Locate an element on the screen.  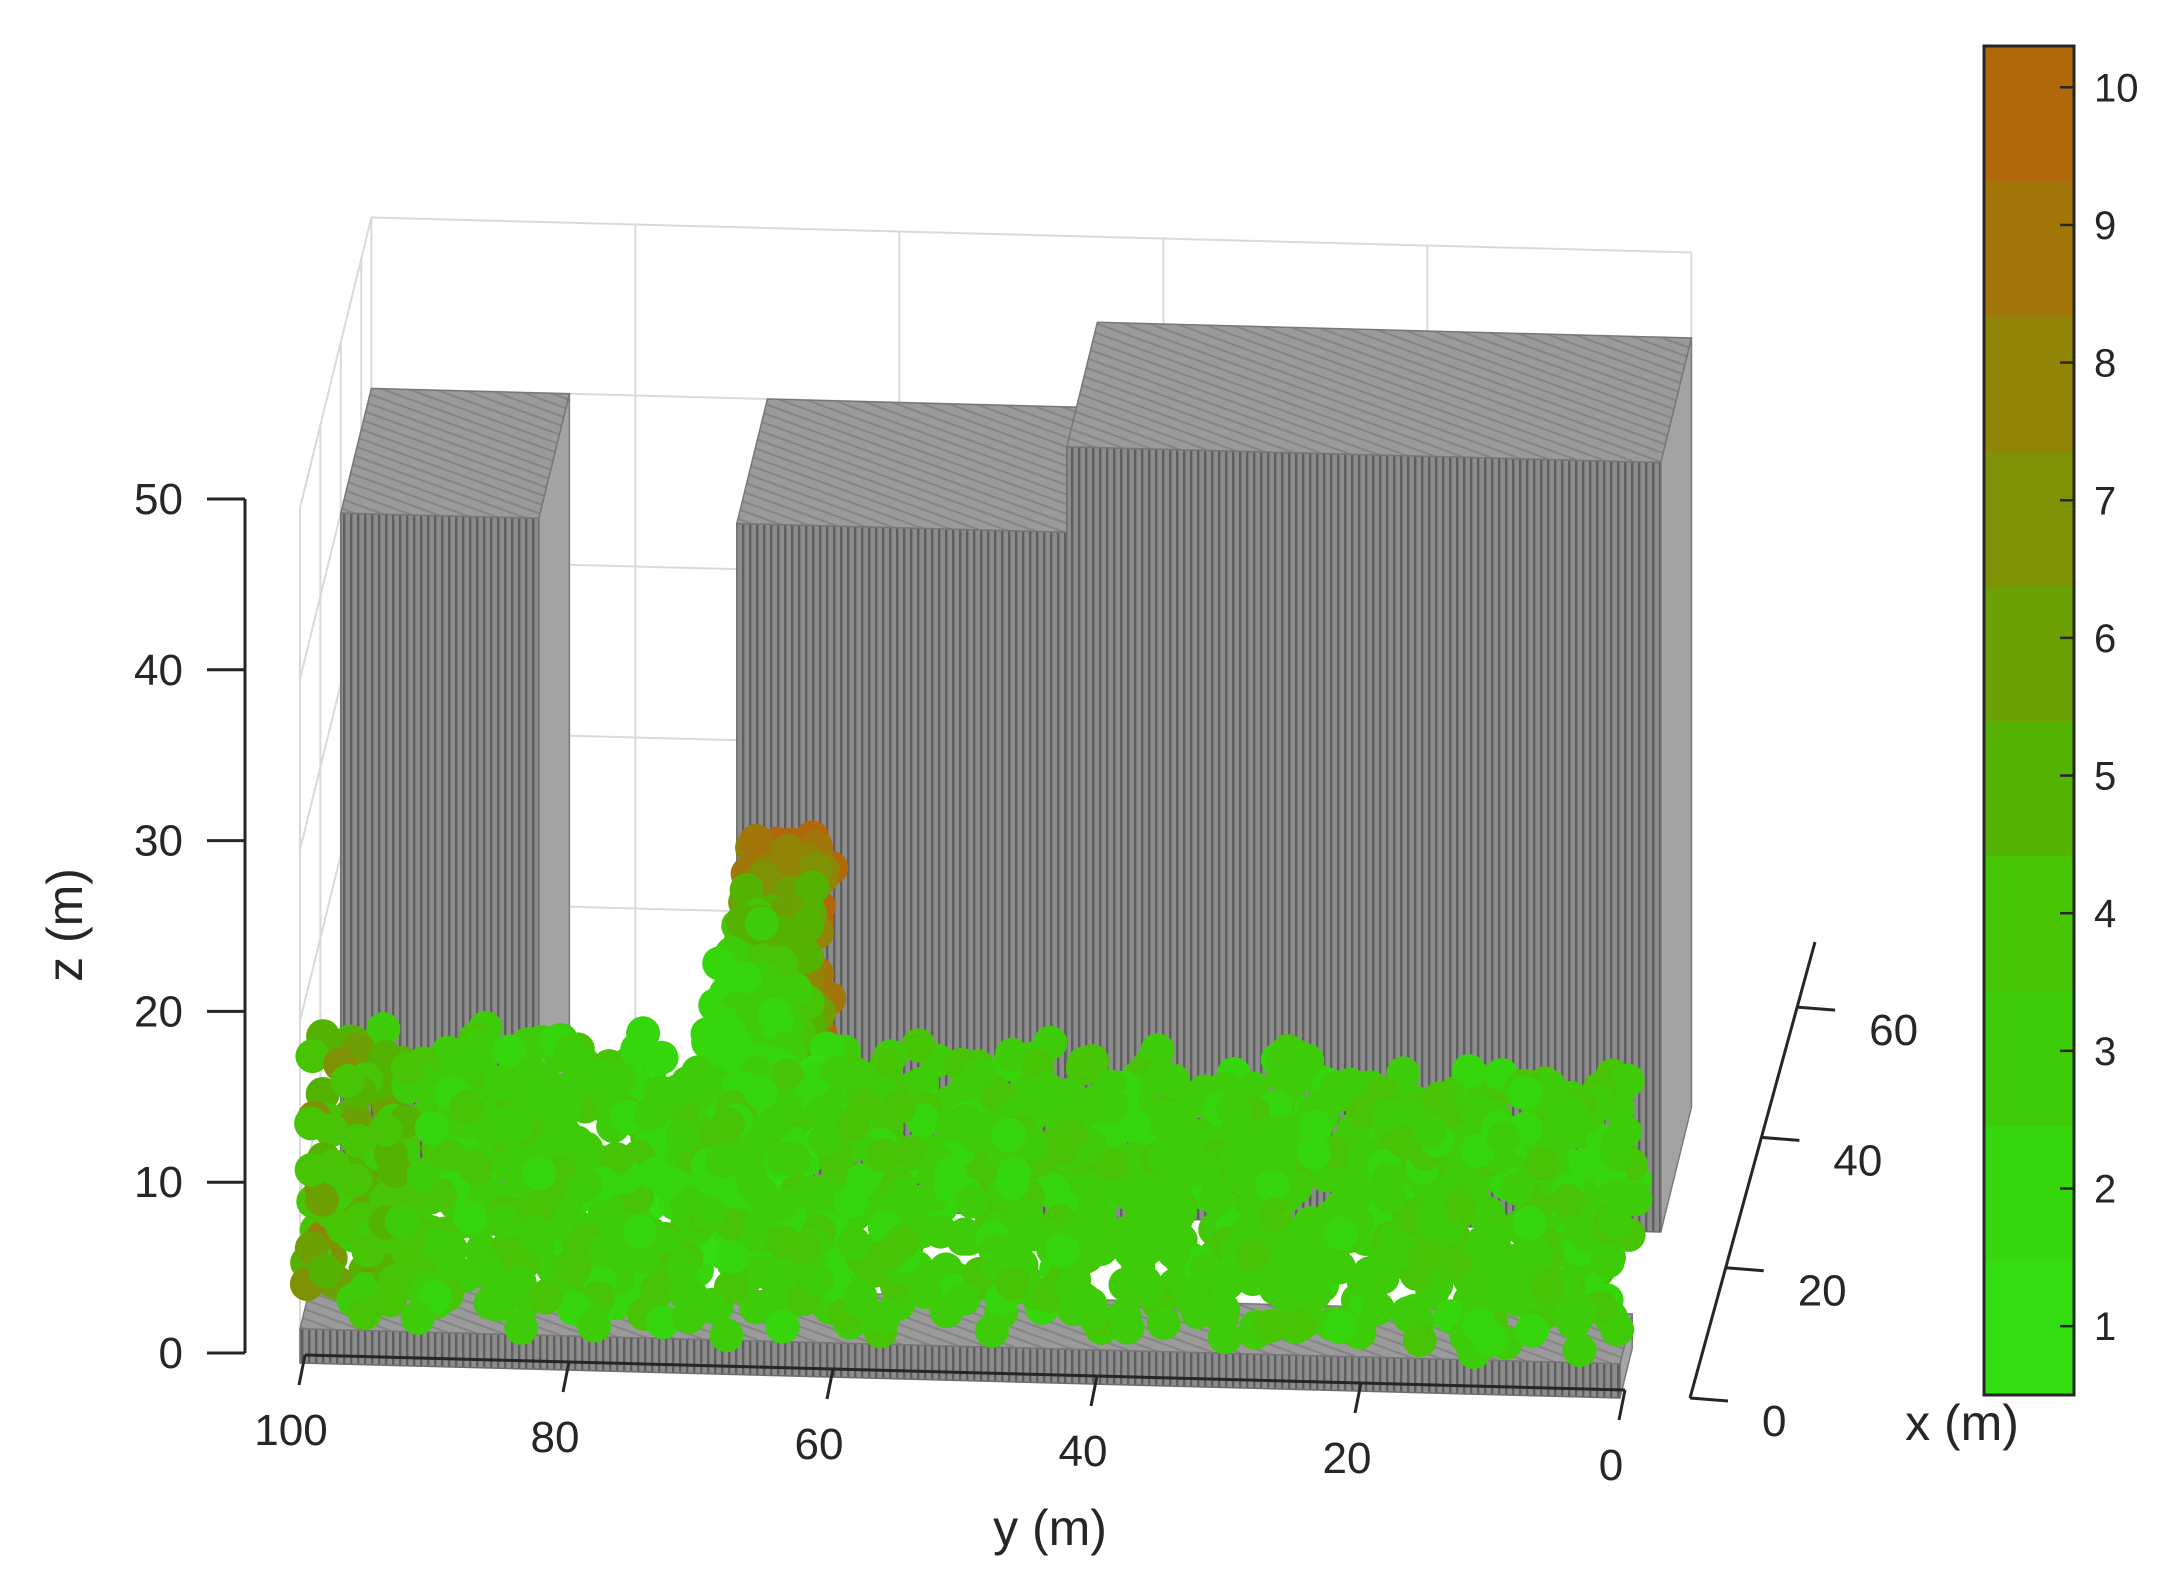
colorbar-frame is located at coordinates (2029, 720).